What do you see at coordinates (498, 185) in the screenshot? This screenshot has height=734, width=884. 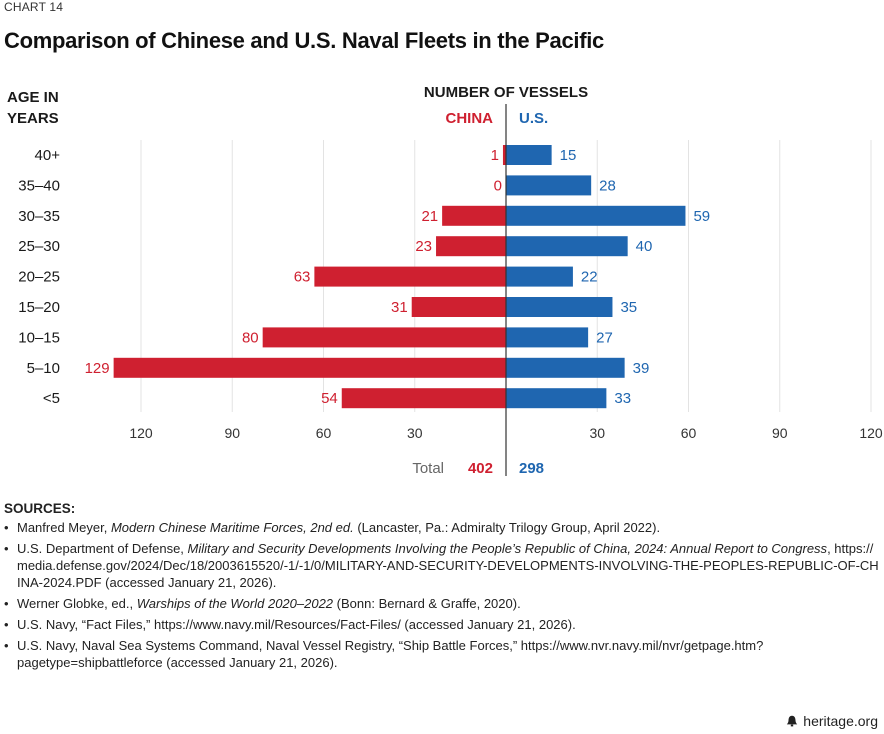 I see `value-label-china: 0` at bounding box center [498, 185].